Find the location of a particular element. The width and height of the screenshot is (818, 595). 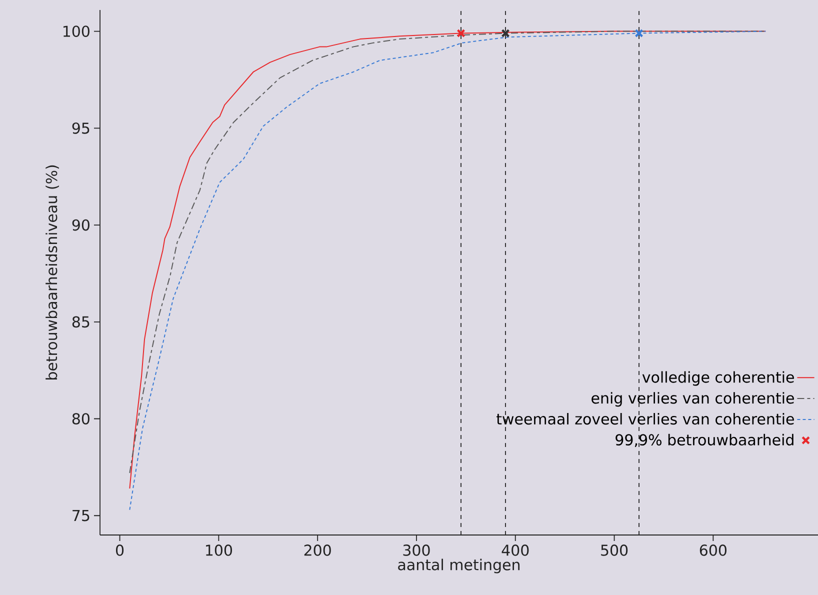

y-tick-label: 75 is located at coordinates (81, 516).